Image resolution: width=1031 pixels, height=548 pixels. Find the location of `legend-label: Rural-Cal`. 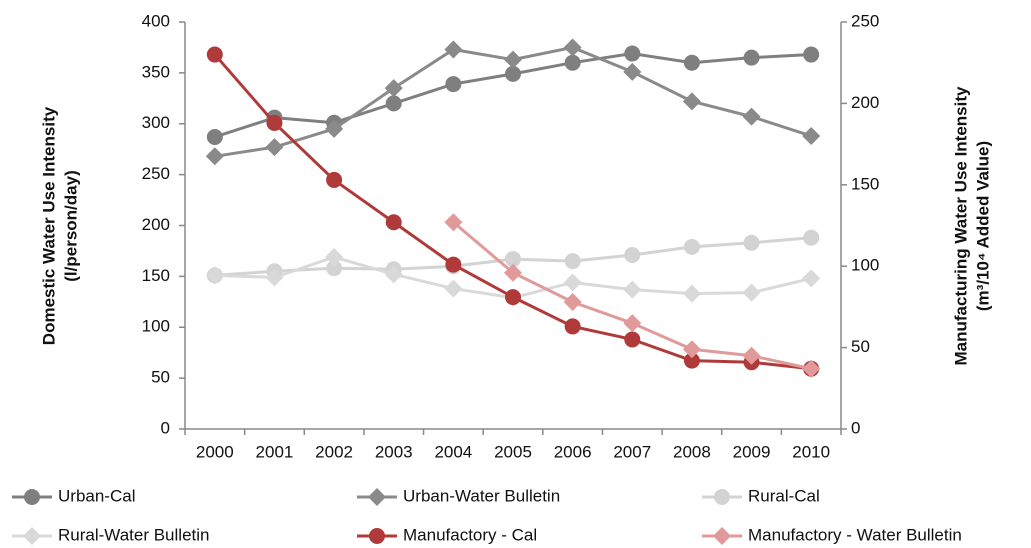

legend-label: Rural-Cal is located at coordinates (784, 495).